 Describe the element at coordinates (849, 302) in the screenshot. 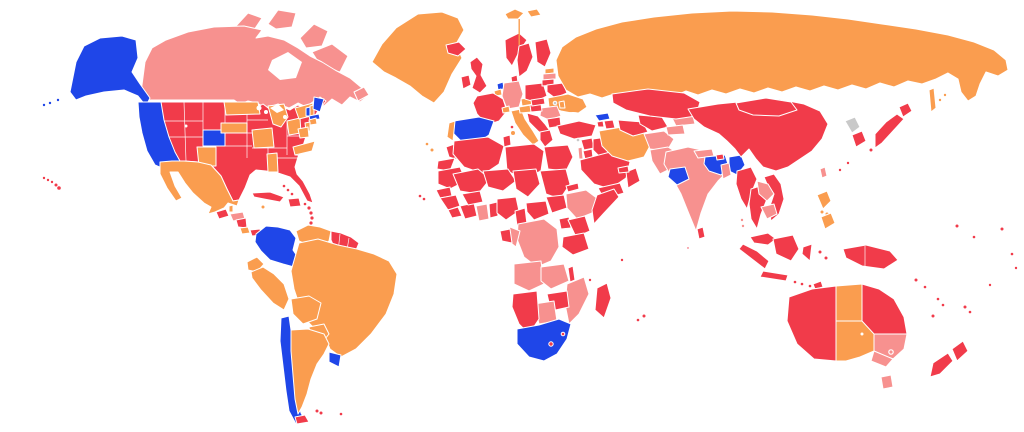

I see `region-australia-nt` at that location.